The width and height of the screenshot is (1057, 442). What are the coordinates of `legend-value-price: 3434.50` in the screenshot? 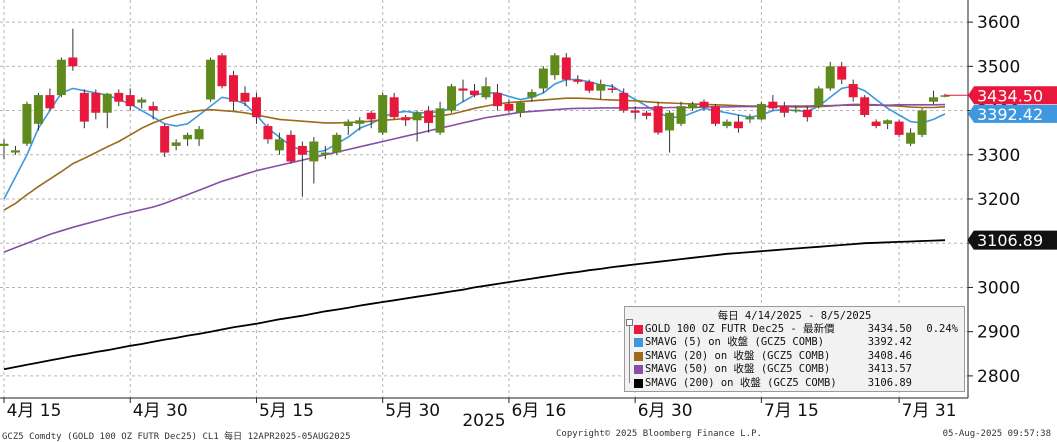 It's located at (889, 329).